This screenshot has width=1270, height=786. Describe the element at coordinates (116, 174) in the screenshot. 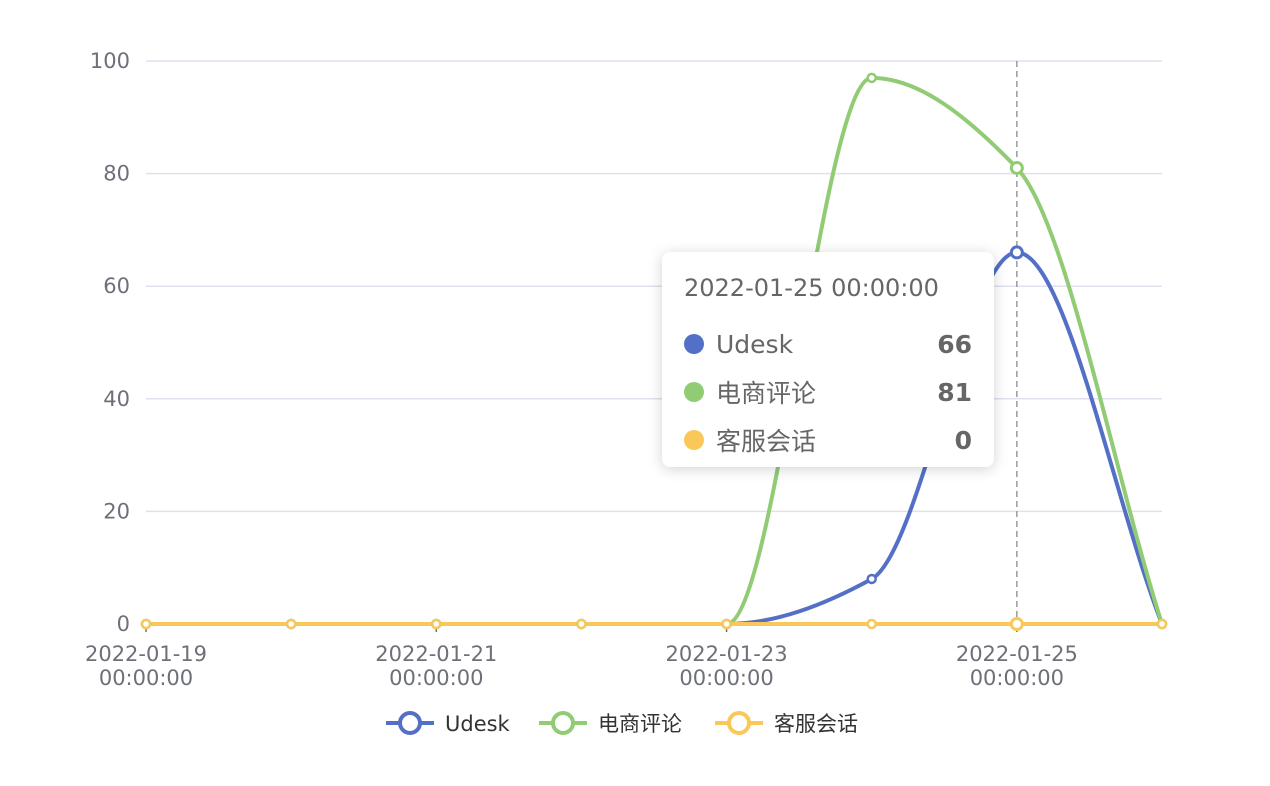

I see `y-tick-label: 80` at that location.